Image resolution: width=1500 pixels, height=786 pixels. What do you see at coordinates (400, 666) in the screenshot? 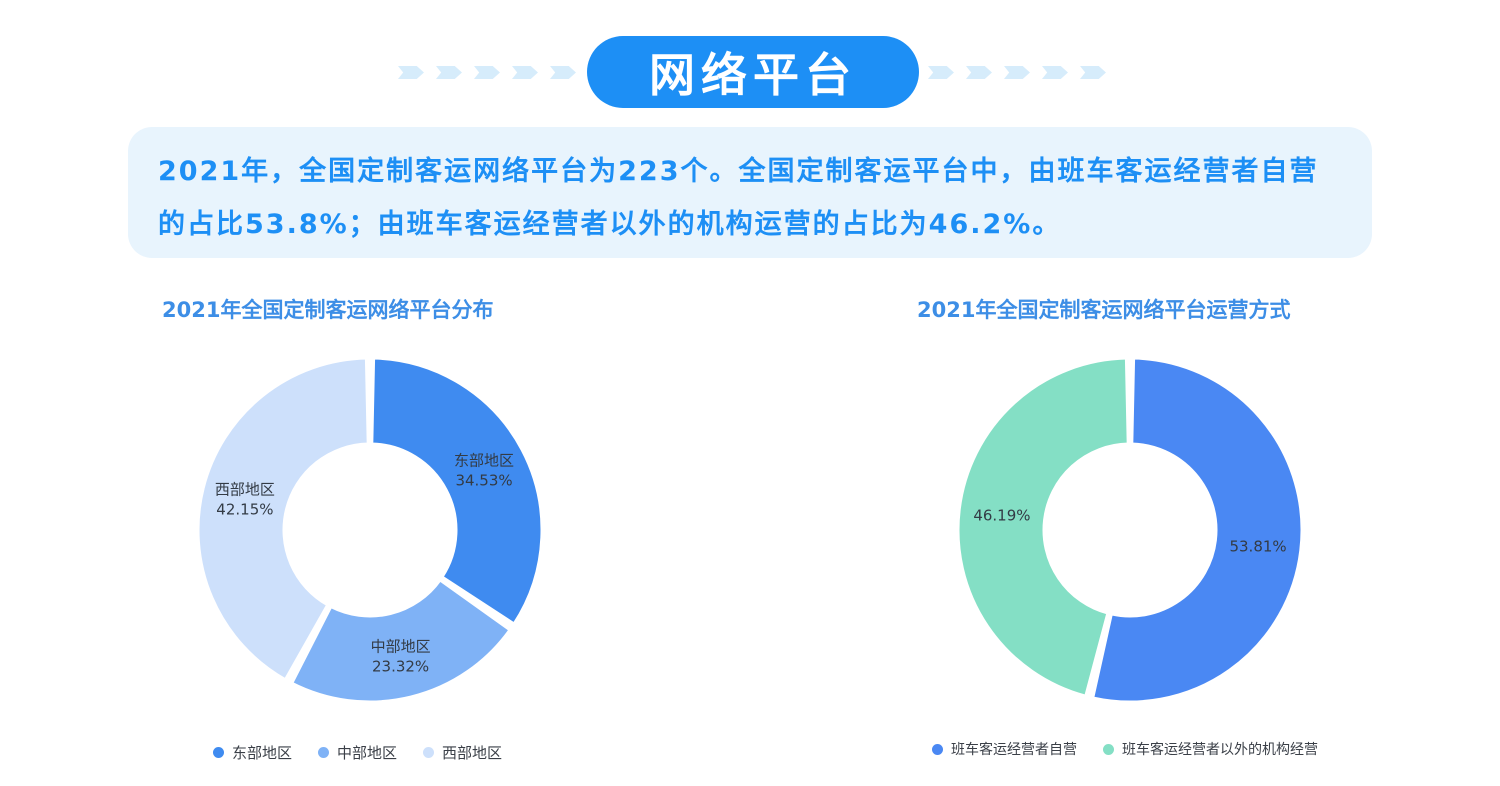
I see `slice-value-label: 23.32%` at bounding box center [400, 666].